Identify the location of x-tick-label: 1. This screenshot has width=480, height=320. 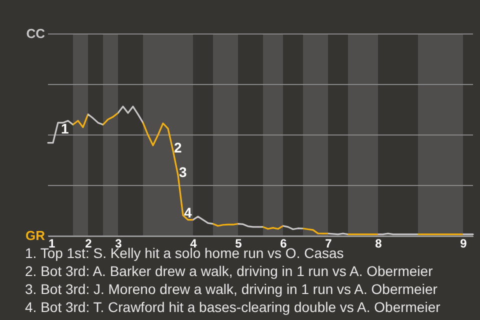
(52, 243).